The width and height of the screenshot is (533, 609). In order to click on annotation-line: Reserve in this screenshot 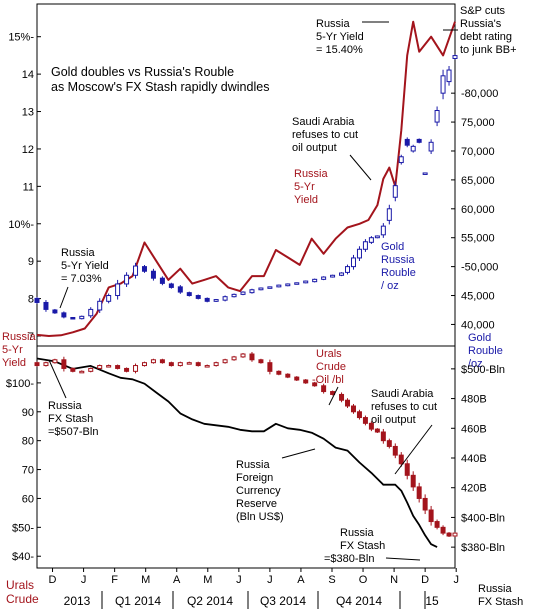, I will do `click(256, 504)`.